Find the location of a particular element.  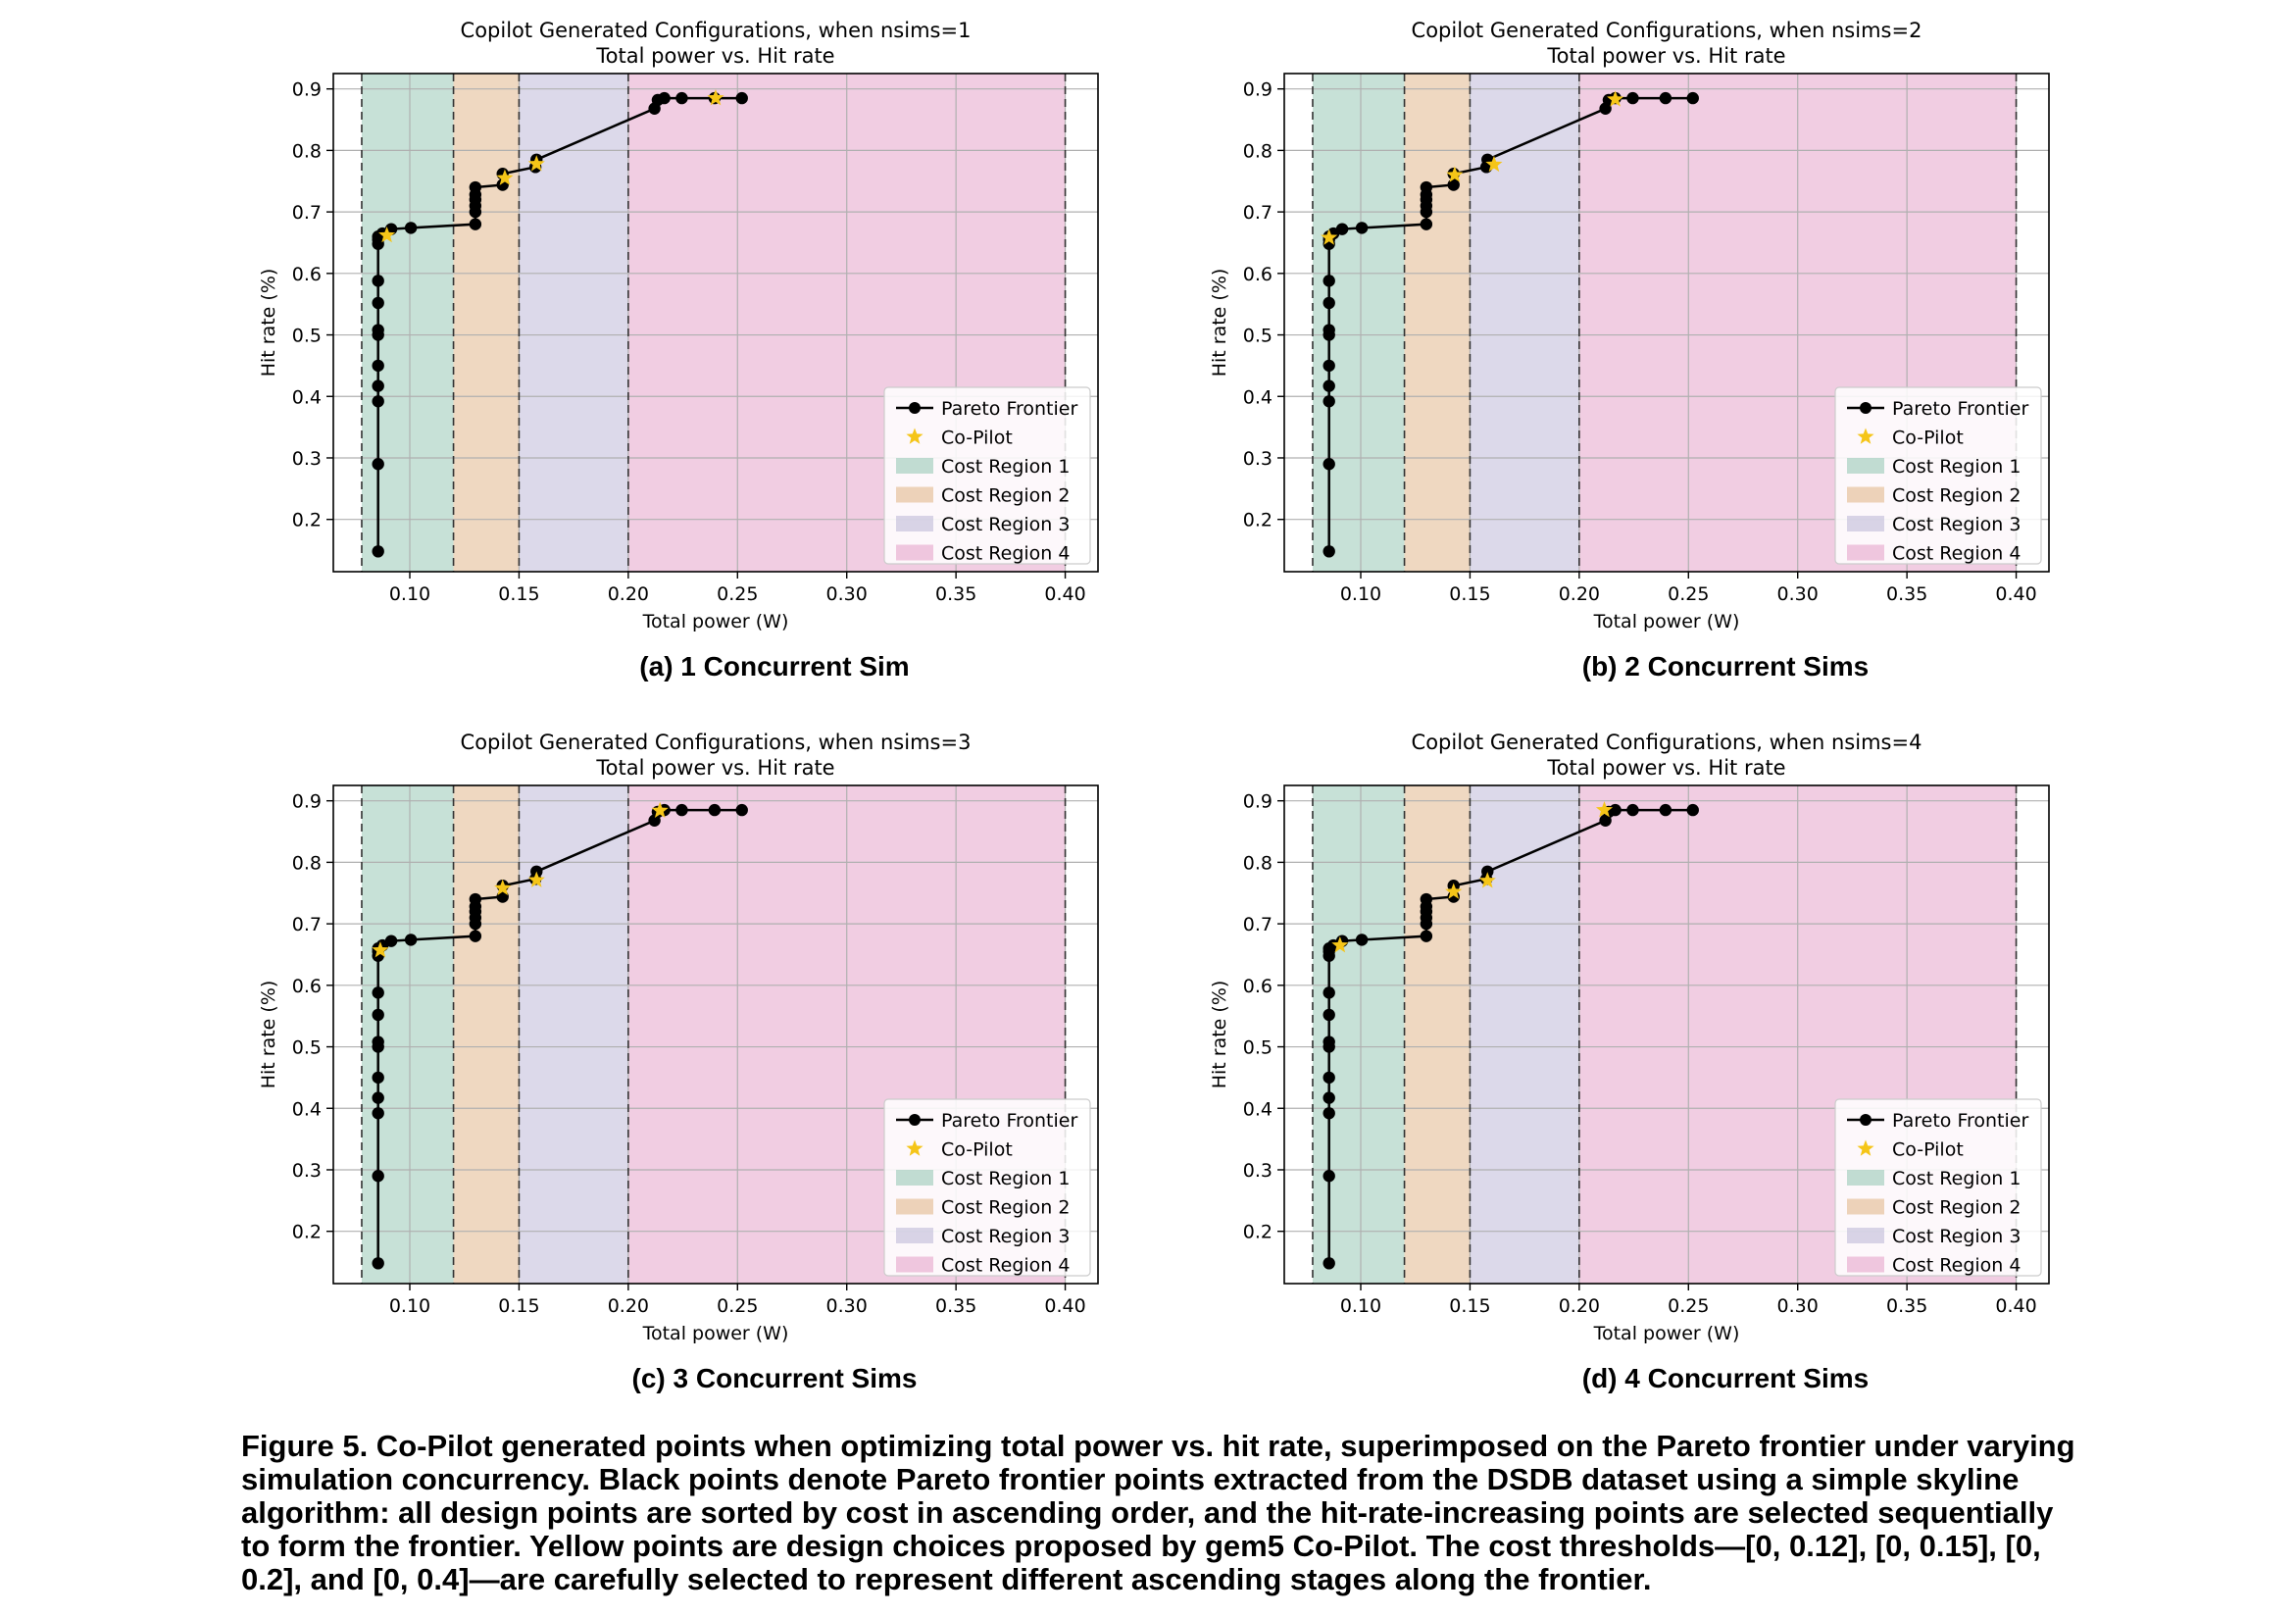

legend-label: Cost Region 3 is located at coordinates (1005, 1236).